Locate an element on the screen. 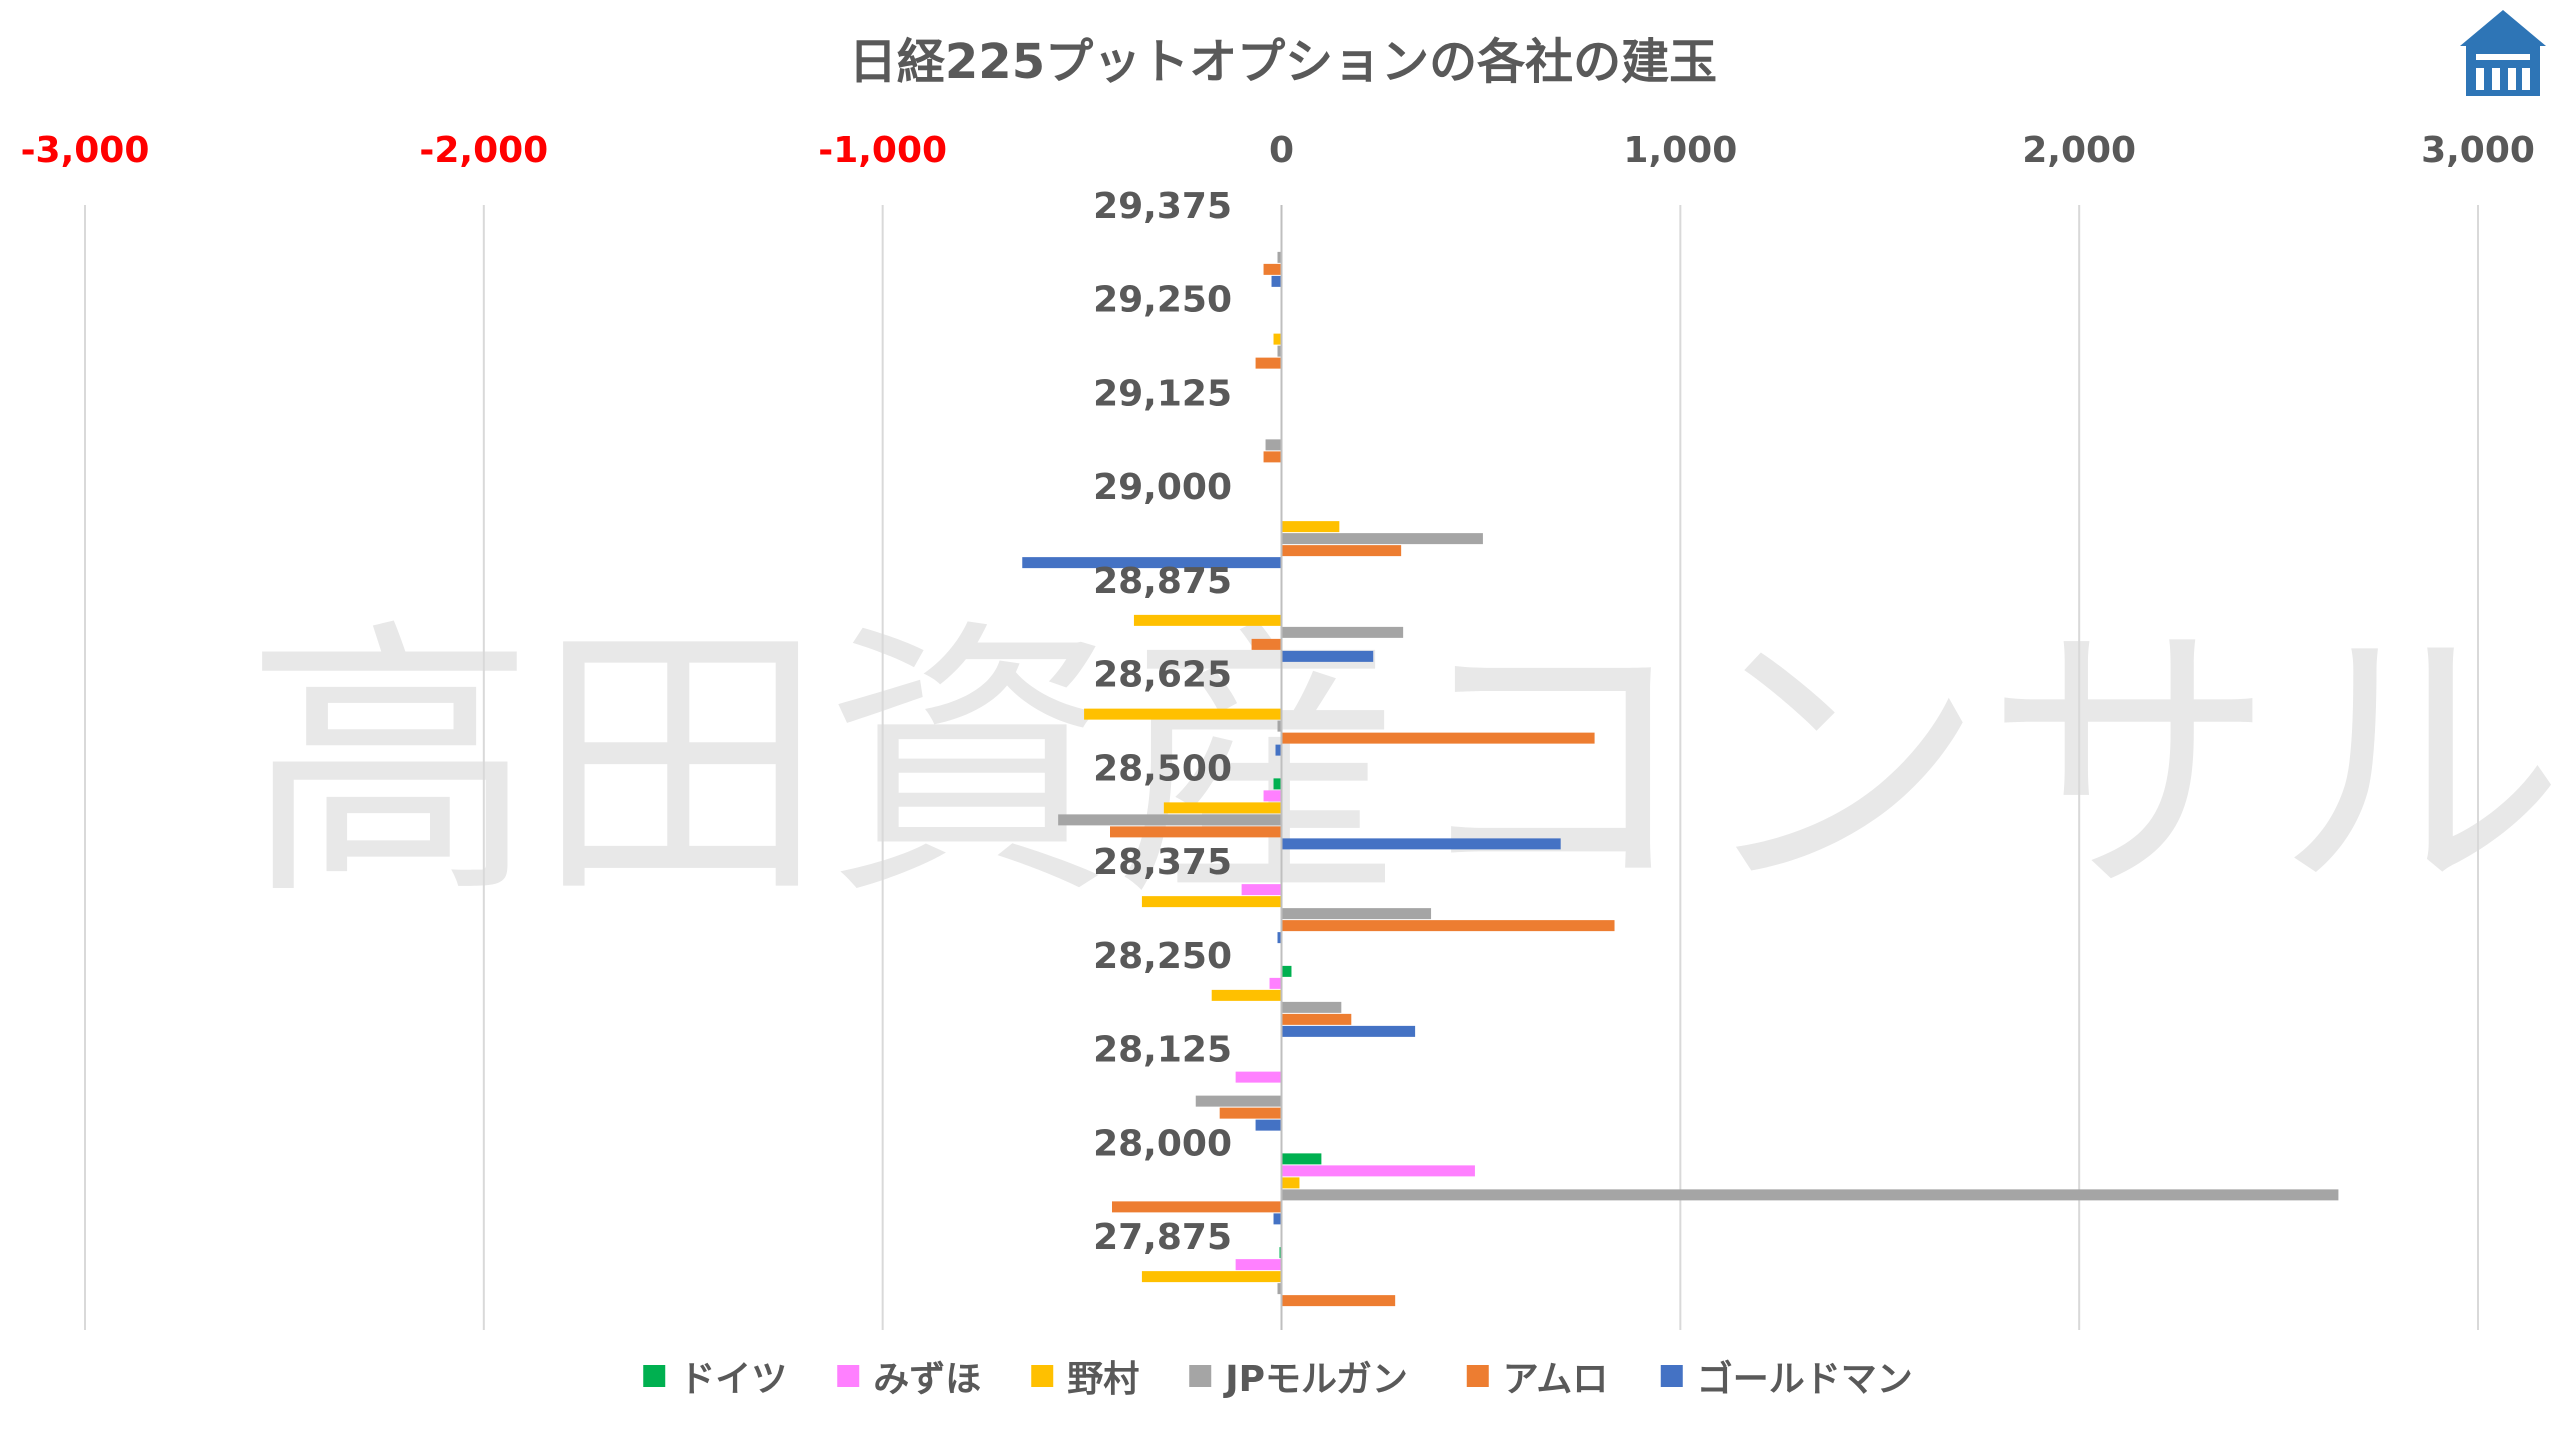  y-tick-label: 27,875 is located at coordinates (1162, 1237).